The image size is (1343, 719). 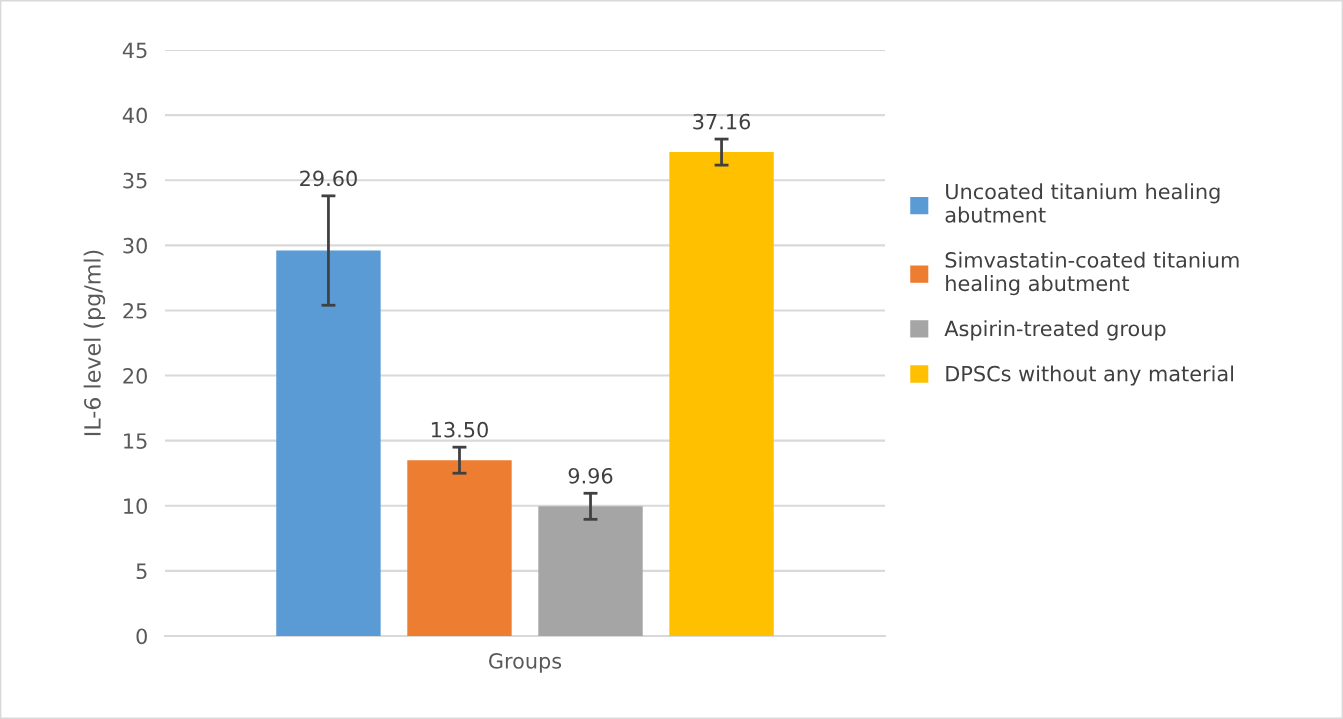 What do you see at coordinates (134, 50) in the screenshot?
I see `y-tick-label: 45` at bounding box center [134, 50].